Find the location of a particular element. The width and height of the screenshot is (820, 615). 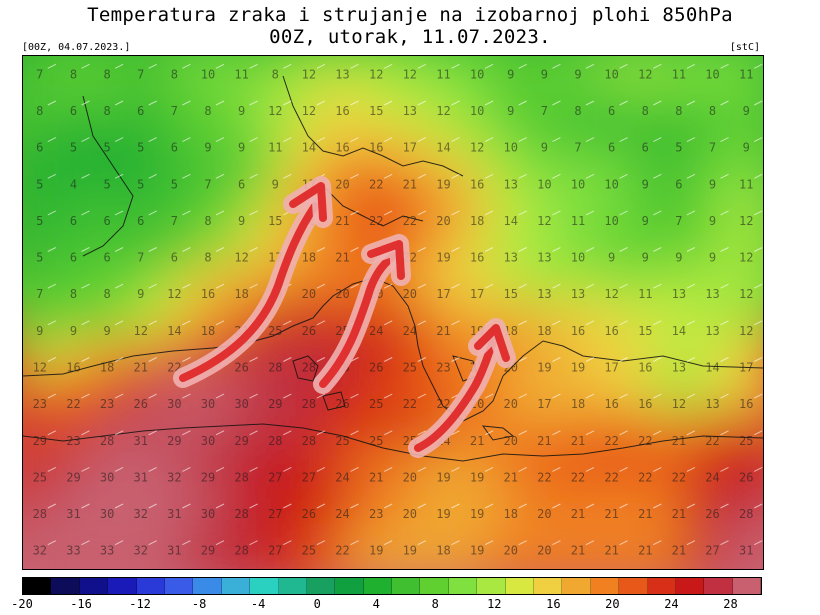

temperature-value-label: 17 is located at coordinates (544, 404).